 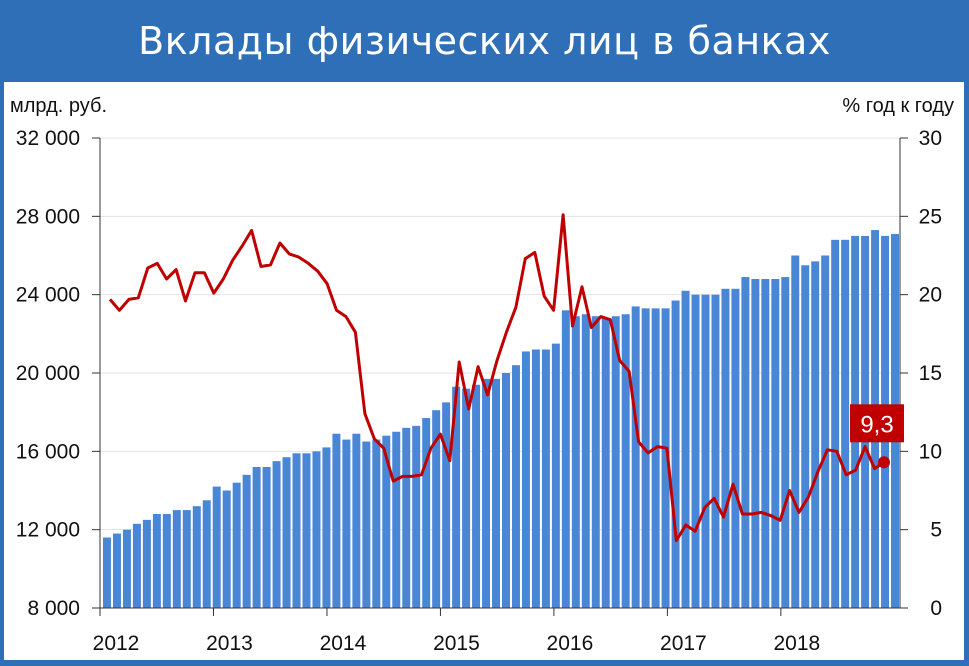 I want to click on left-axis-unit: млрд. руб., so click(x=58, y=106).